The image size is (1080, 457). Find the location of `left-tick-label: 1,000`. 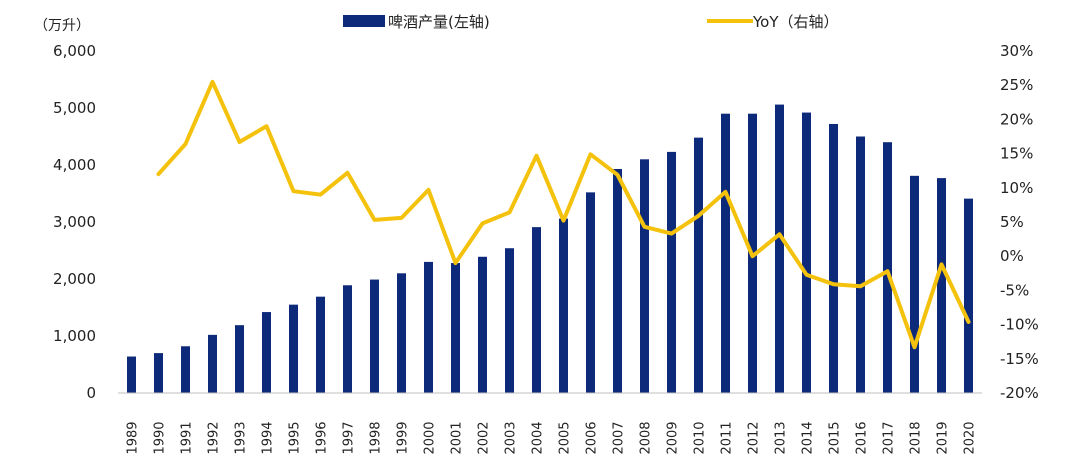

left-tick-label: 1,000 is located at coordinates (74, 336).